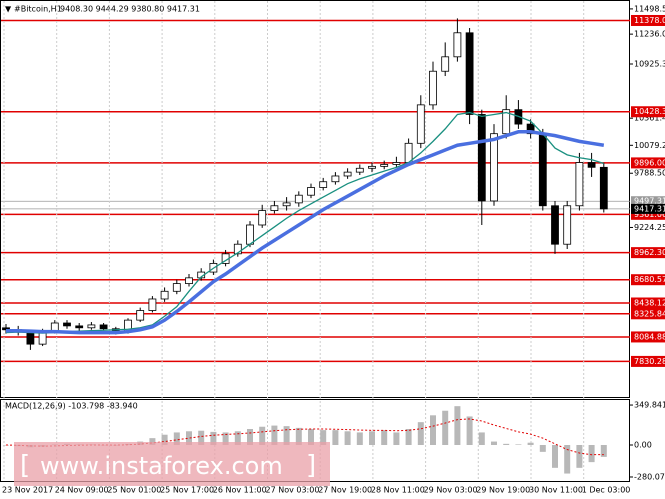  I want to click on x-tick-label: 23 Nov 2017, so click(27, 490).